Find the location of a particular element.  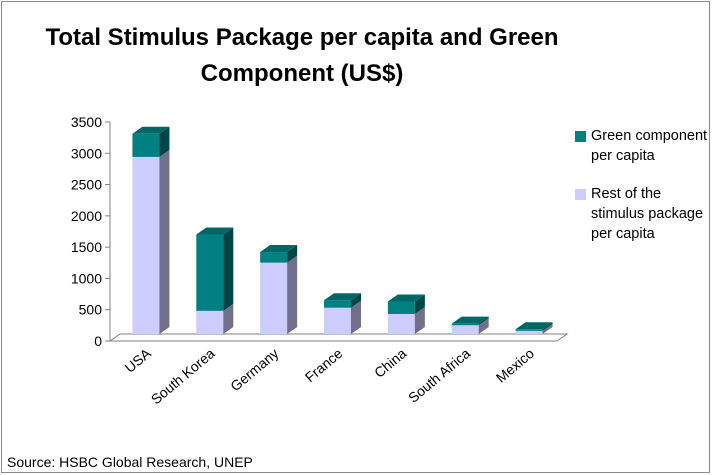

x-tick-label: South Africa is located at coordinates (439, 375).